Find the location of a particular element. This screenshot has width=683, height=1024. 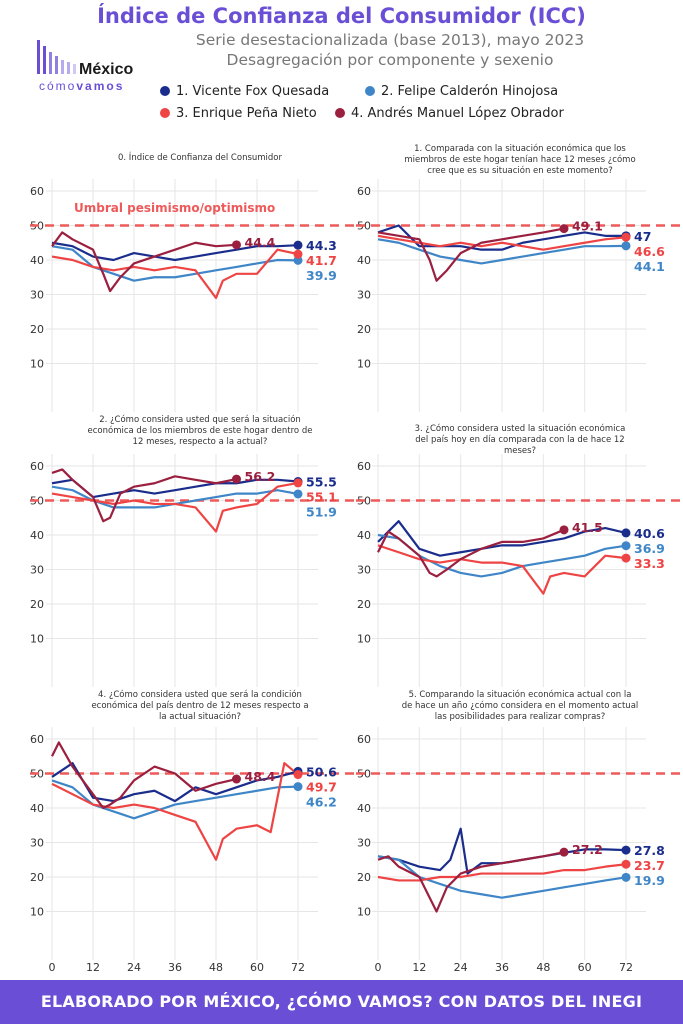

series-end-label: 55.1 is located at coordinates (321, 497).